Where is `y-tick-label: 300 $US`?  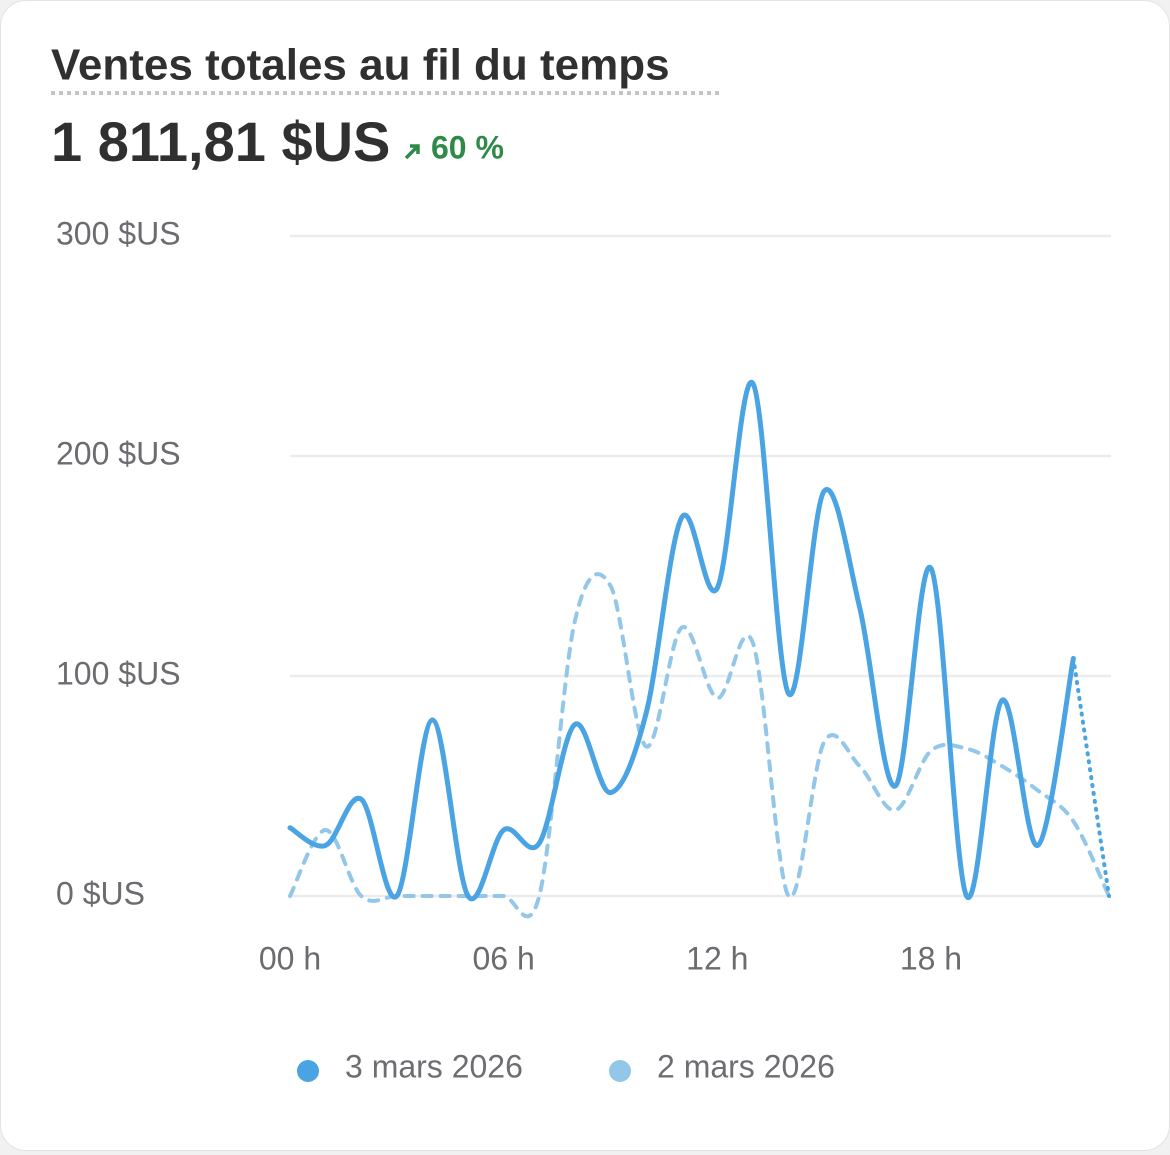
y-tick-label: 300 $US is located at coordinates (118, 233).